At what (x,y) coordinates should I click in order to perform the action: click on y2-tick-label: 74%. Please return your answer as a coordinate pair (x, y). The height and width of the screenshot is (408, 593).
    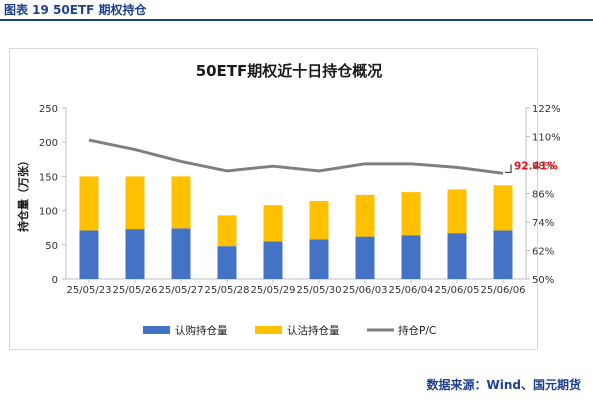
    Looking at the image, I should click on (543, 223).